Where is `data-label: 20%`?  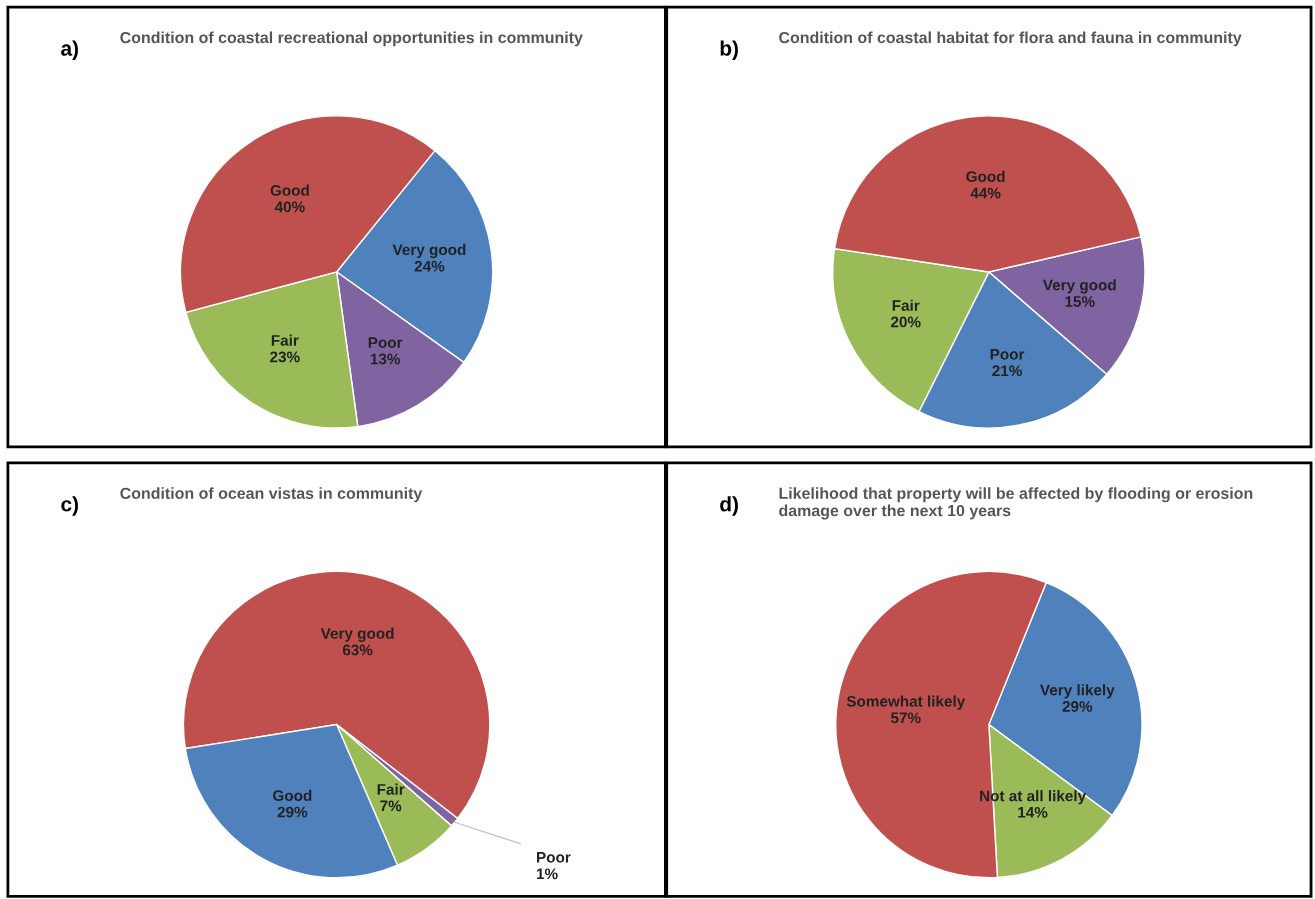
data-label: 20% is located at coordinates (905, 322).